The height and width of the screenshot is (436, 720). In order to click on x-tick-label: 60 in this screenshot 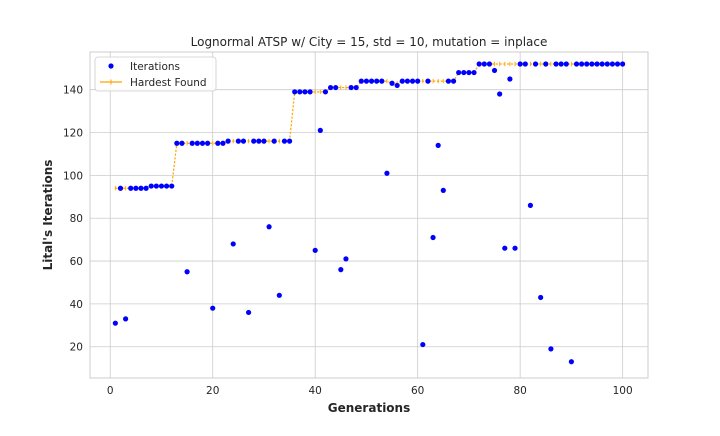, I will do `click(417, 391)`.